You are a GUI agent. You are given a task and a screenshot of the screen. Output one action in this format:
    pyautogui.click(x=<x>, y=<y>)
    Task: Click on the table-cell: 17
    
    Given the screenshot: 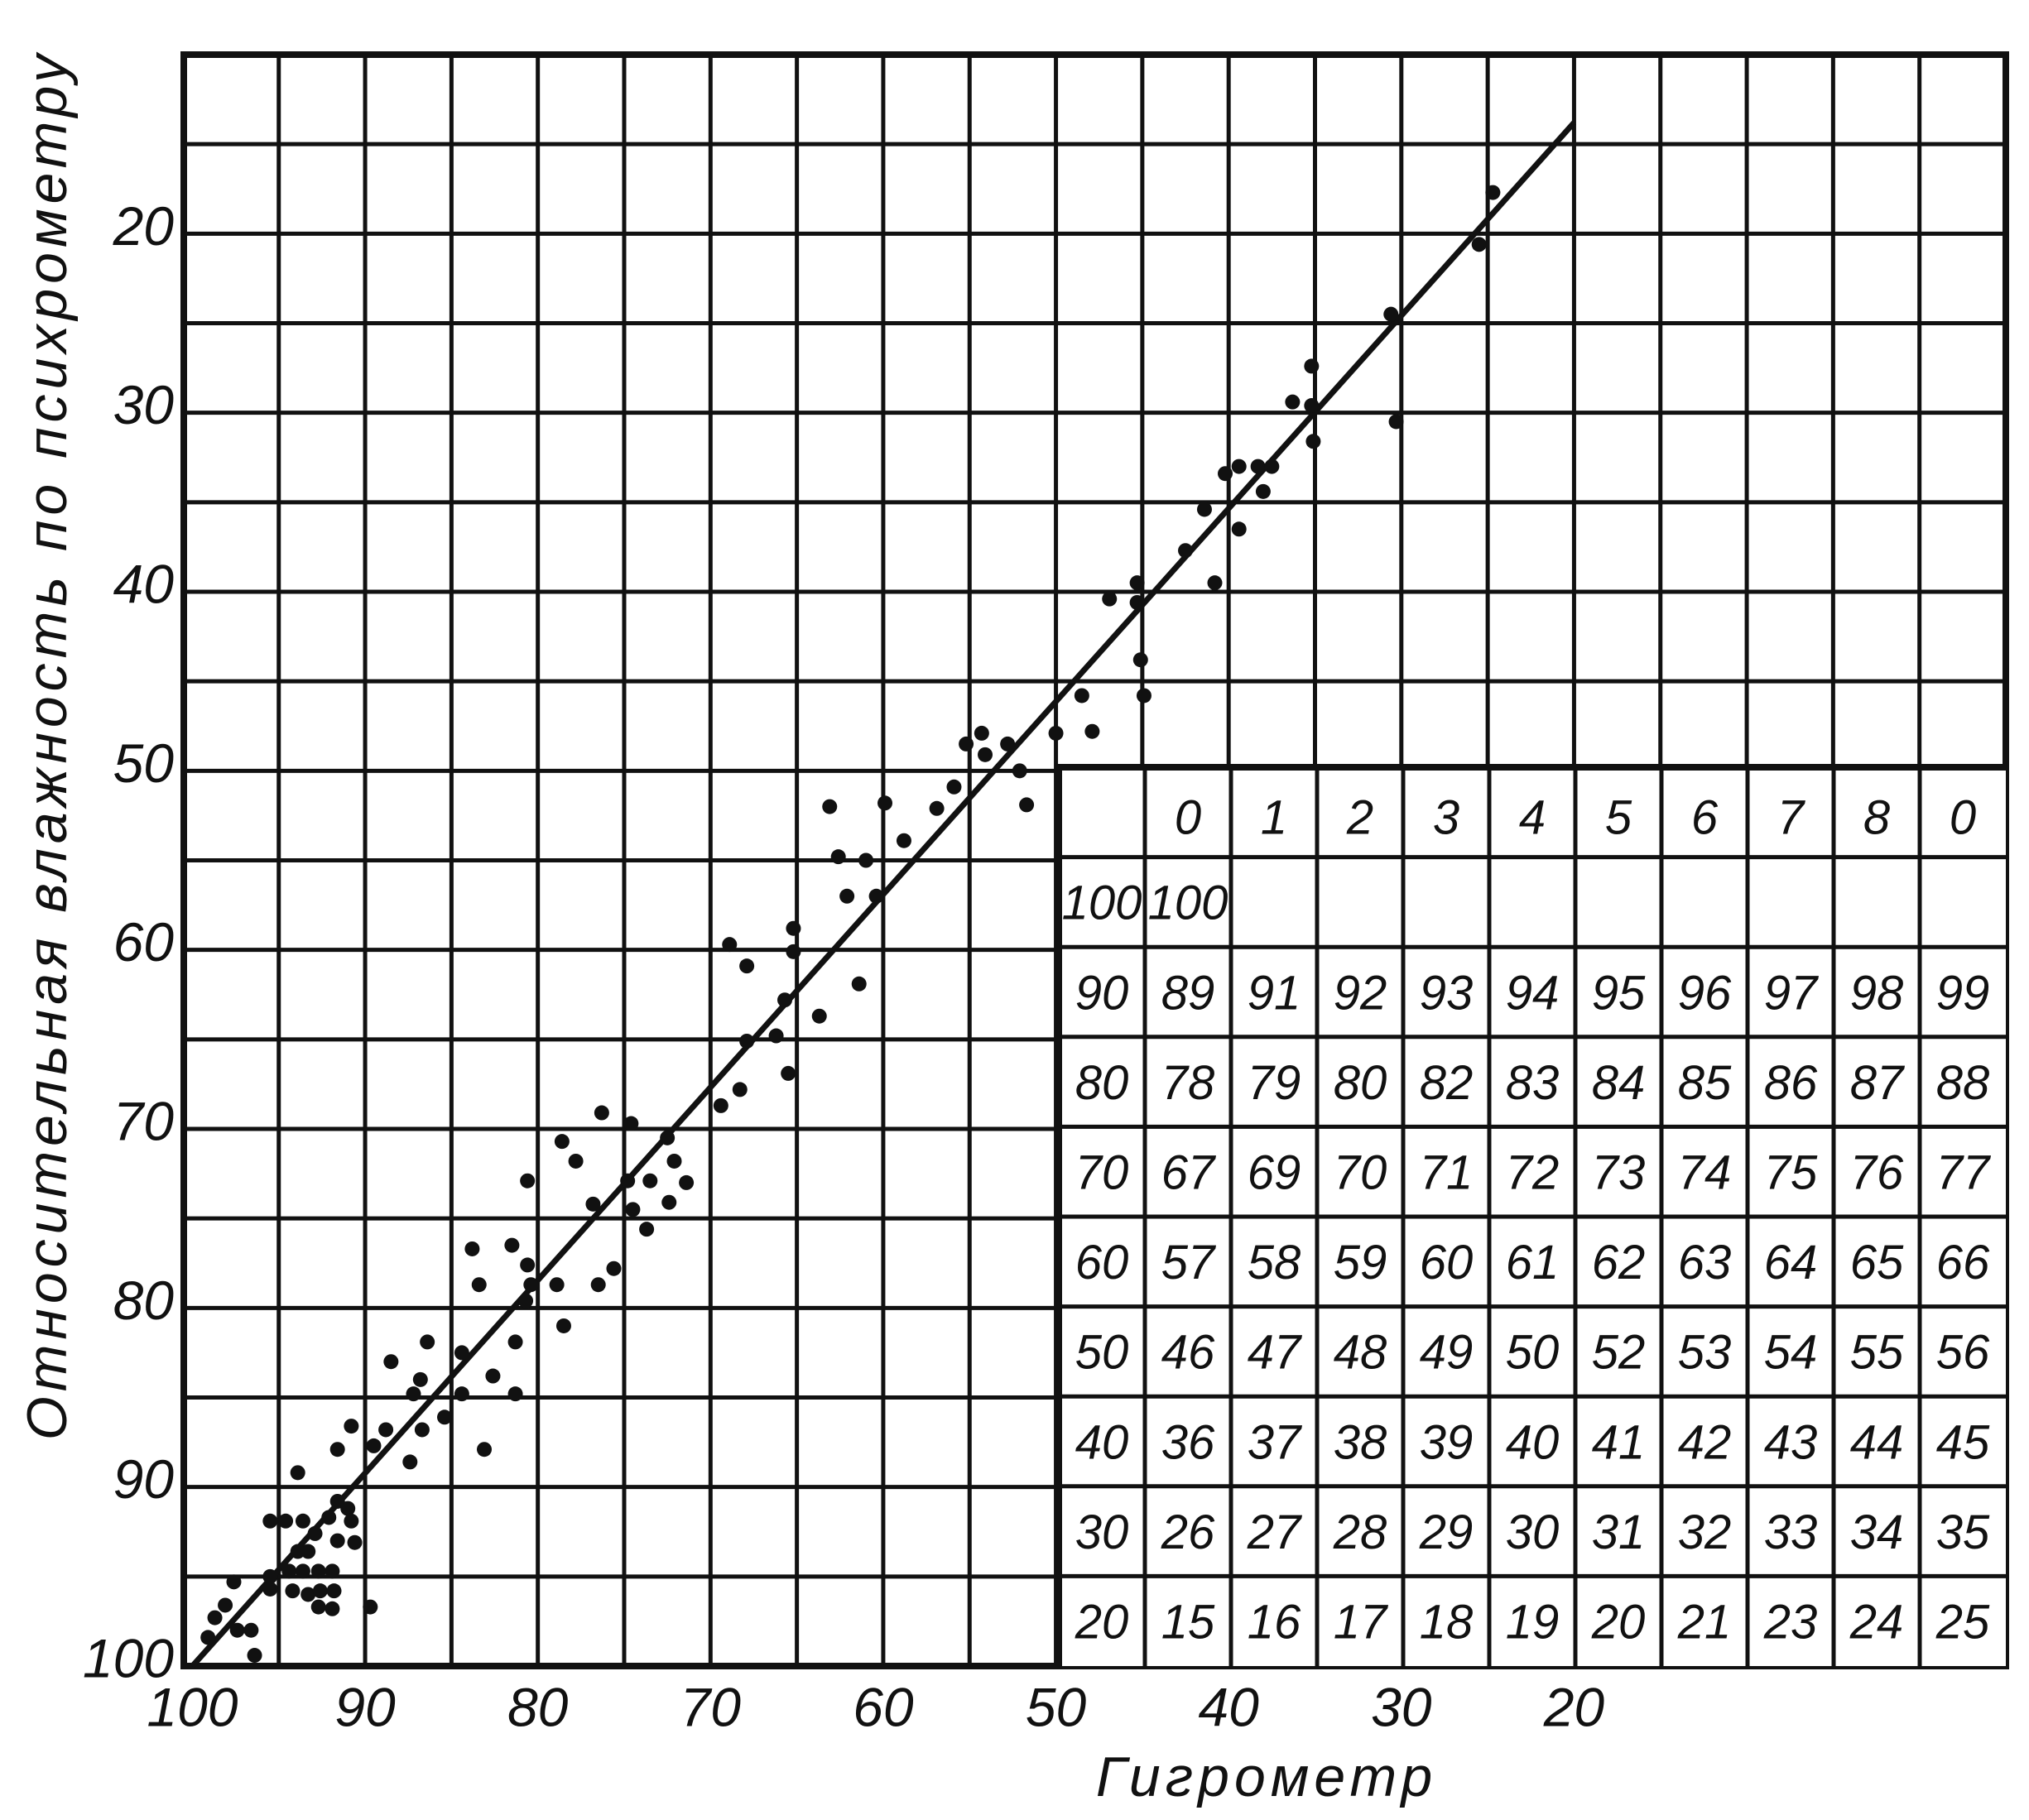 What is the action you would take?
    pyautogui.click(x=1361, y=1622)
    